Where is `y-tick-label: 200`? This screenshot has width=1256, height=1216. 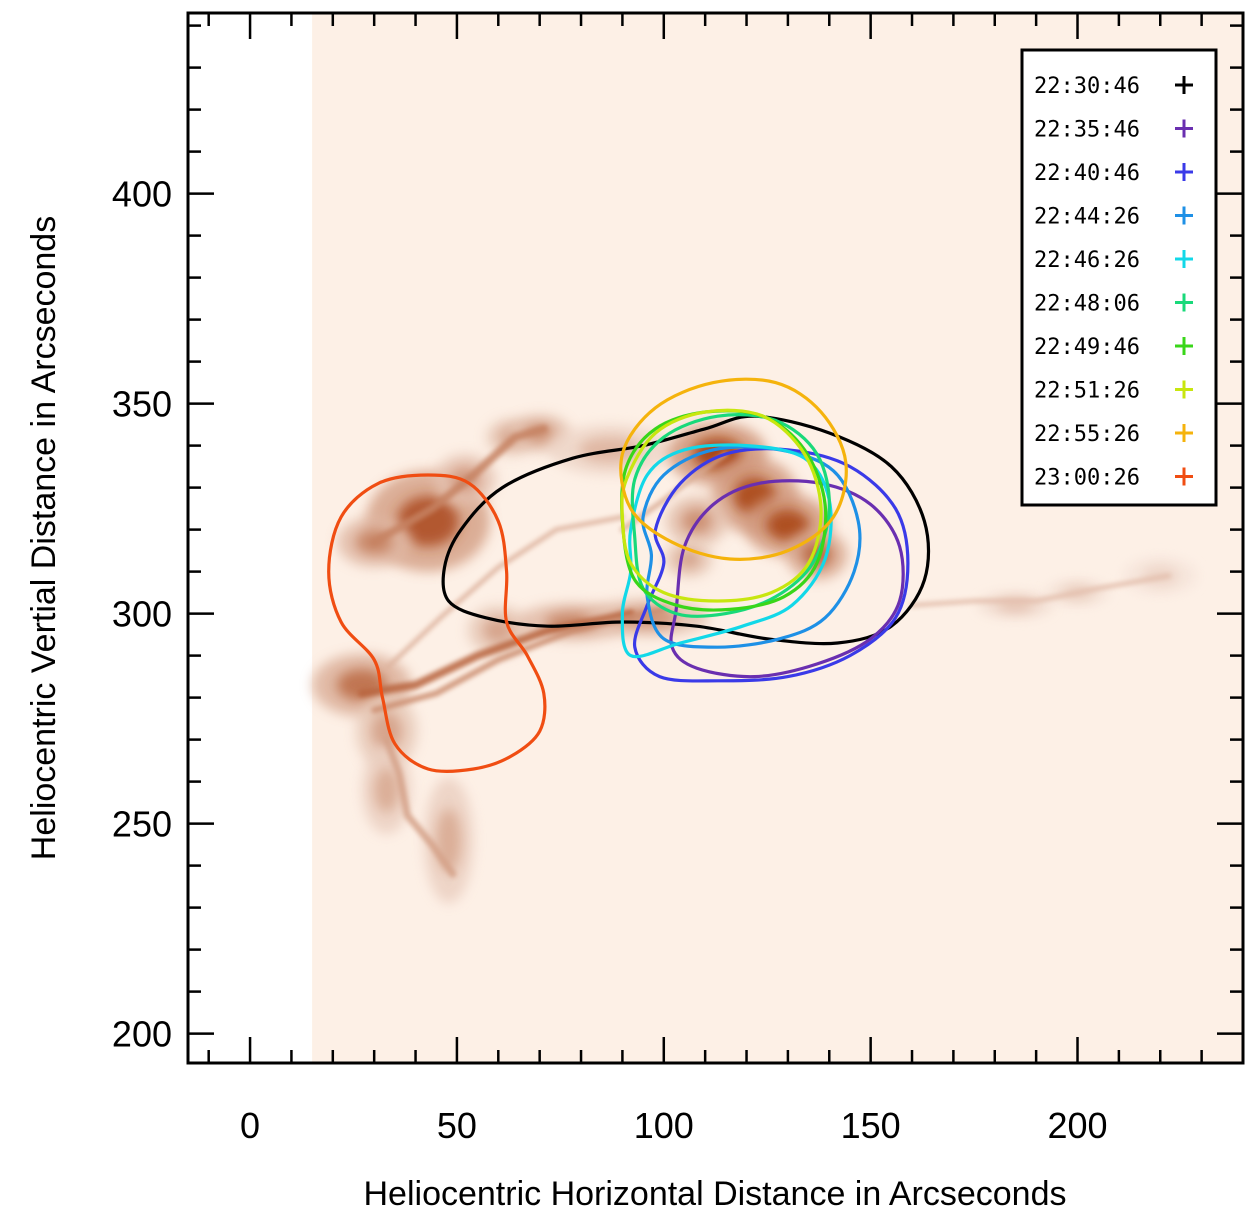
y-tick-label: 200 is located at coordinates (142, 1034).